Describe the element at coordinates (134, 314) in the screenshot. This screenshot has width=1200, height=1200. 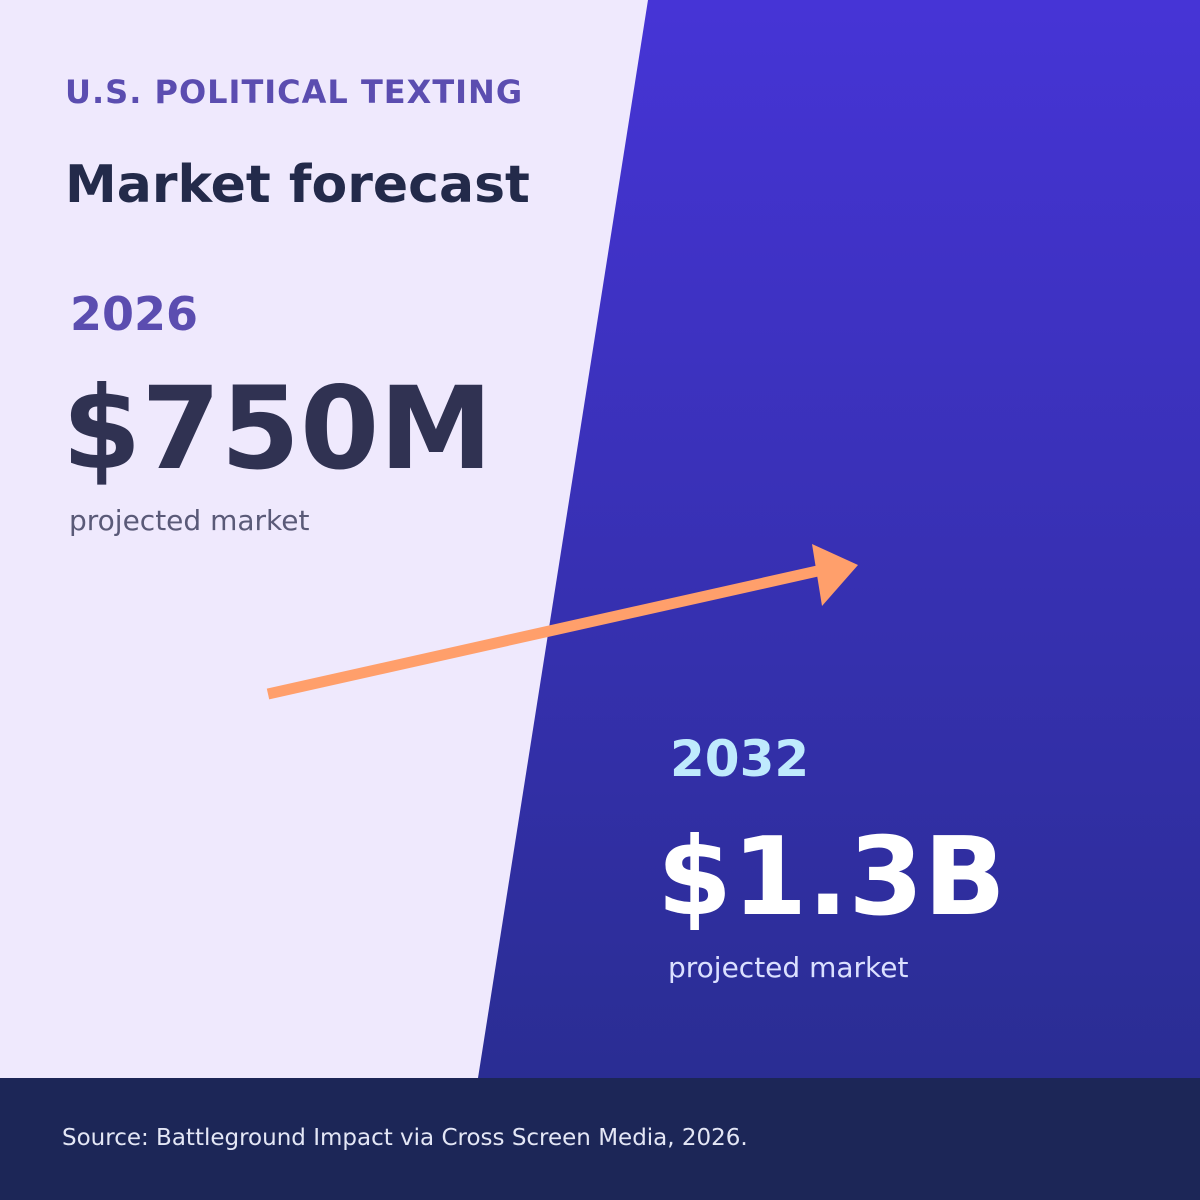
I see `stat-year: 2026` at that location.